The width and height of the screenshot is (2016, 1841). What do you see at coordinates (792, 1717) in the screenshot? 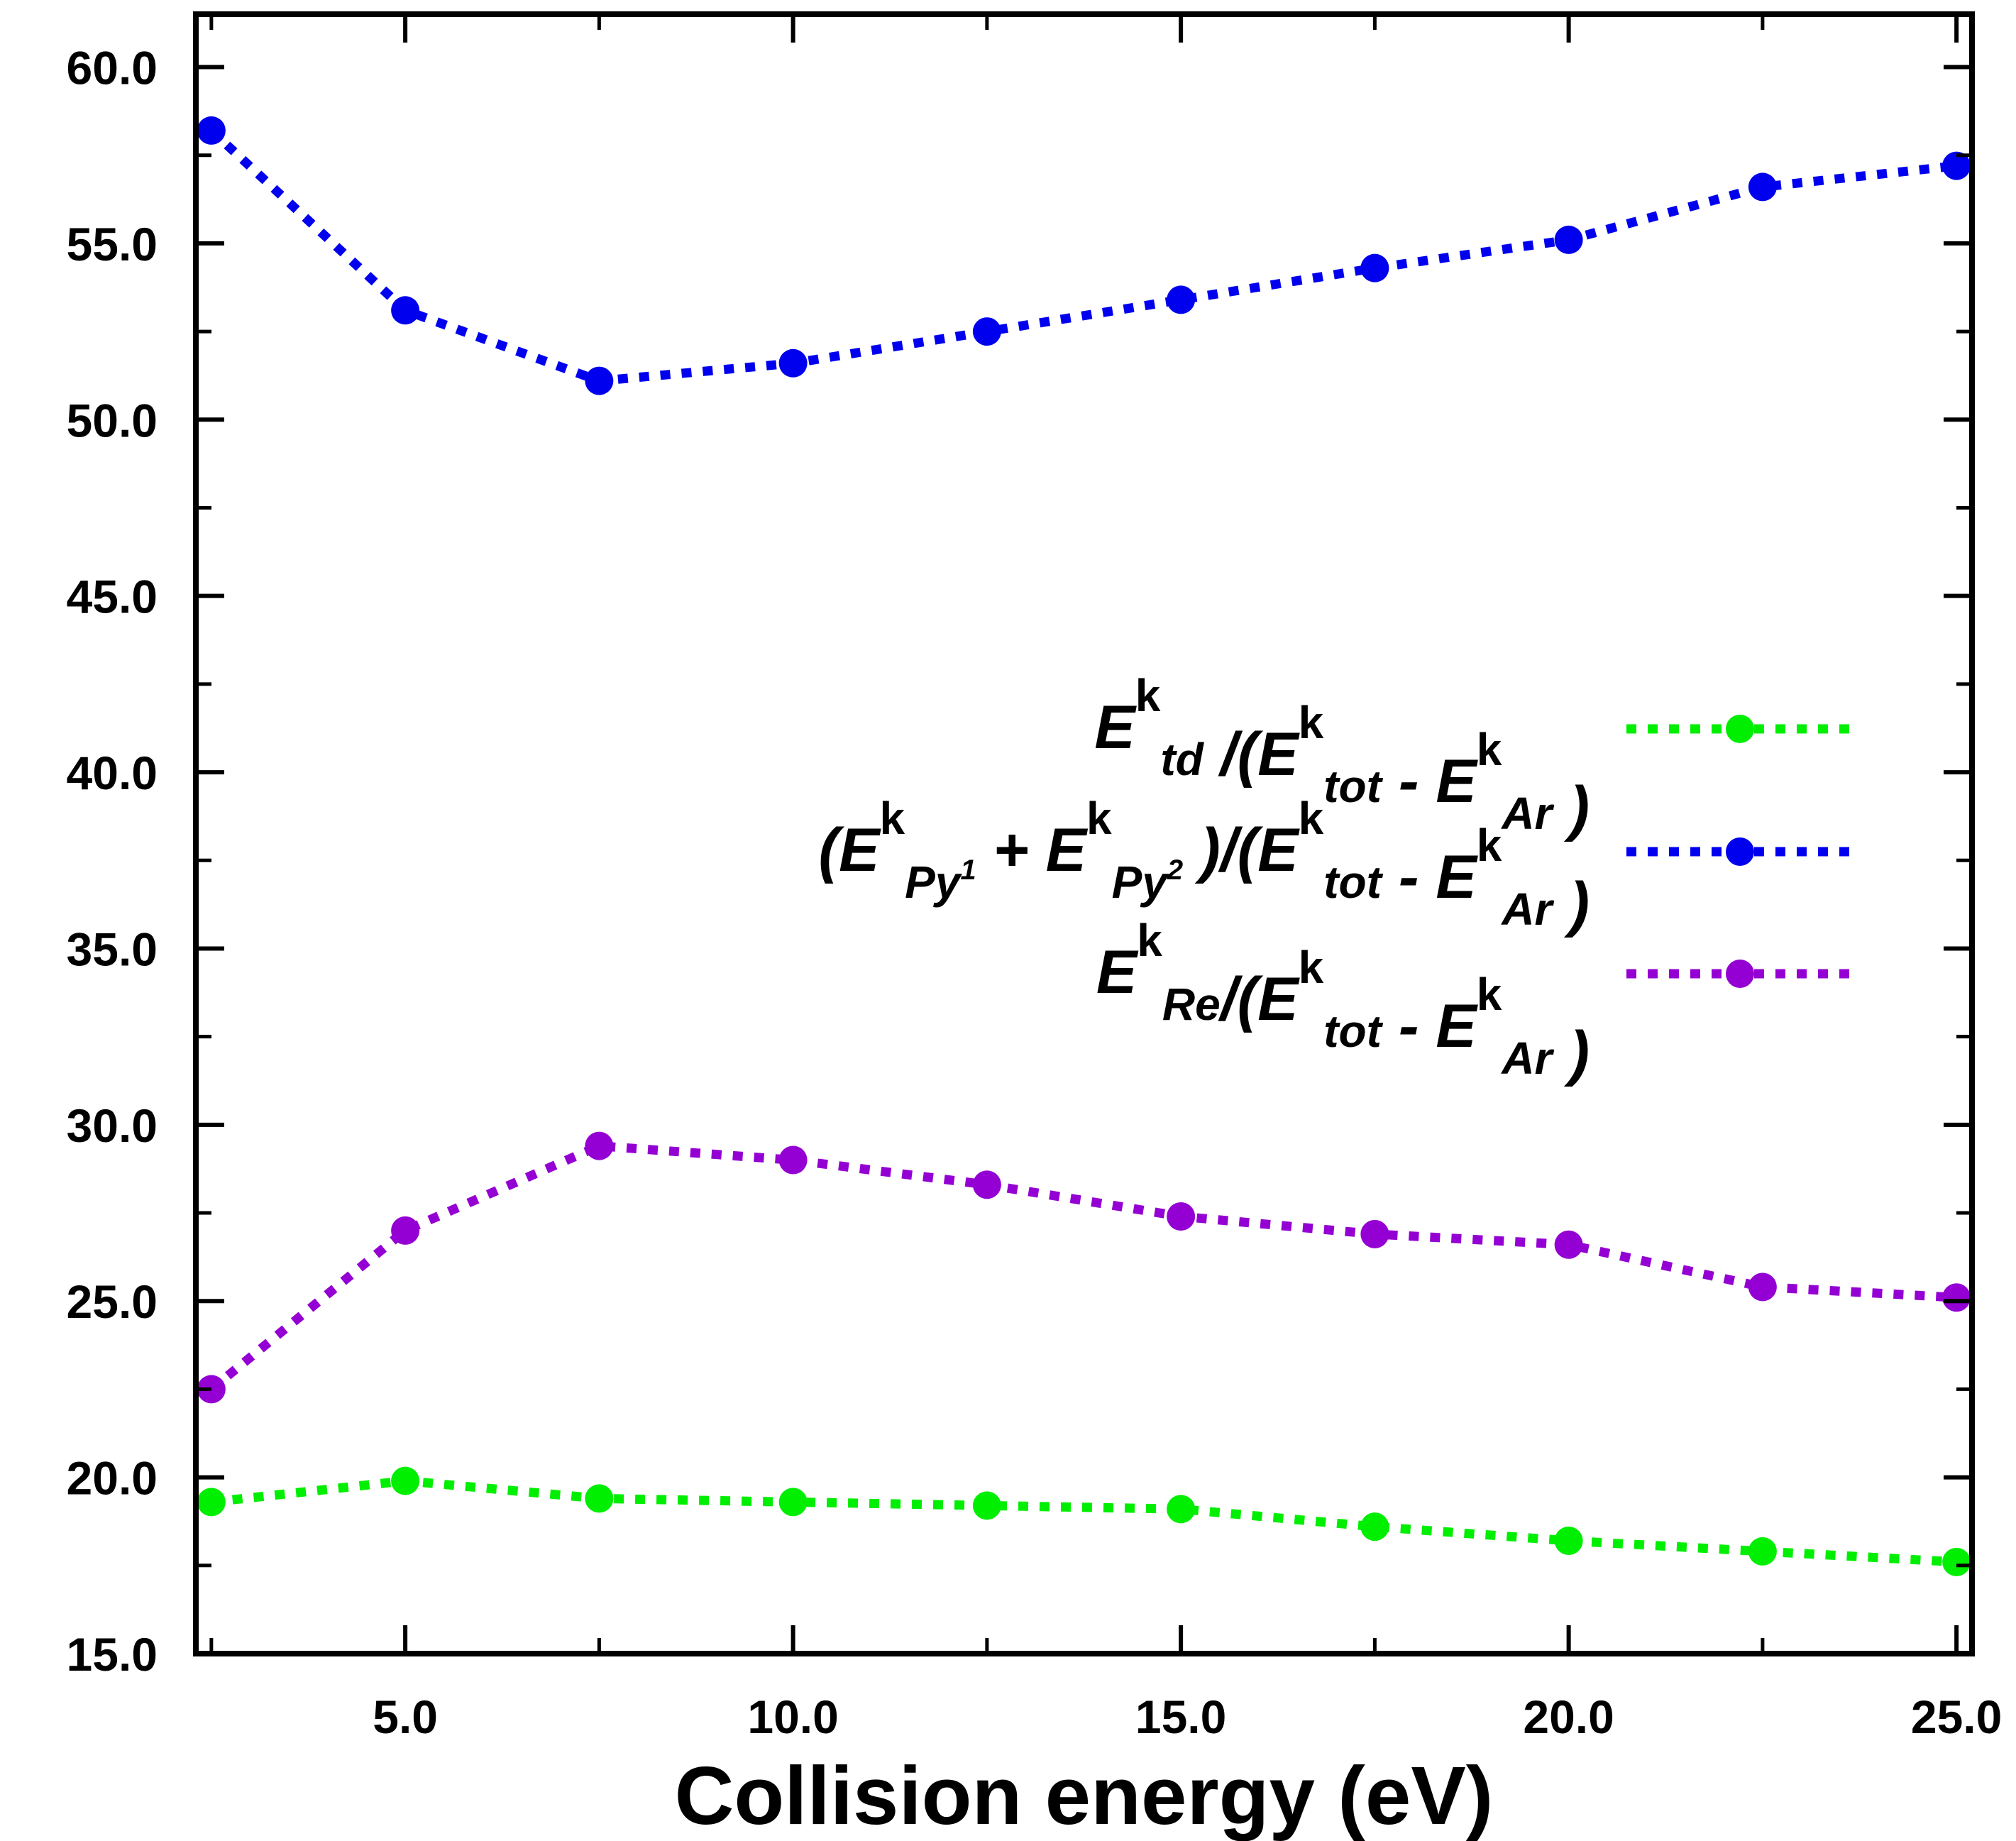
I see `x-tick-label: 10.0` at bounding box center [792, 1717].